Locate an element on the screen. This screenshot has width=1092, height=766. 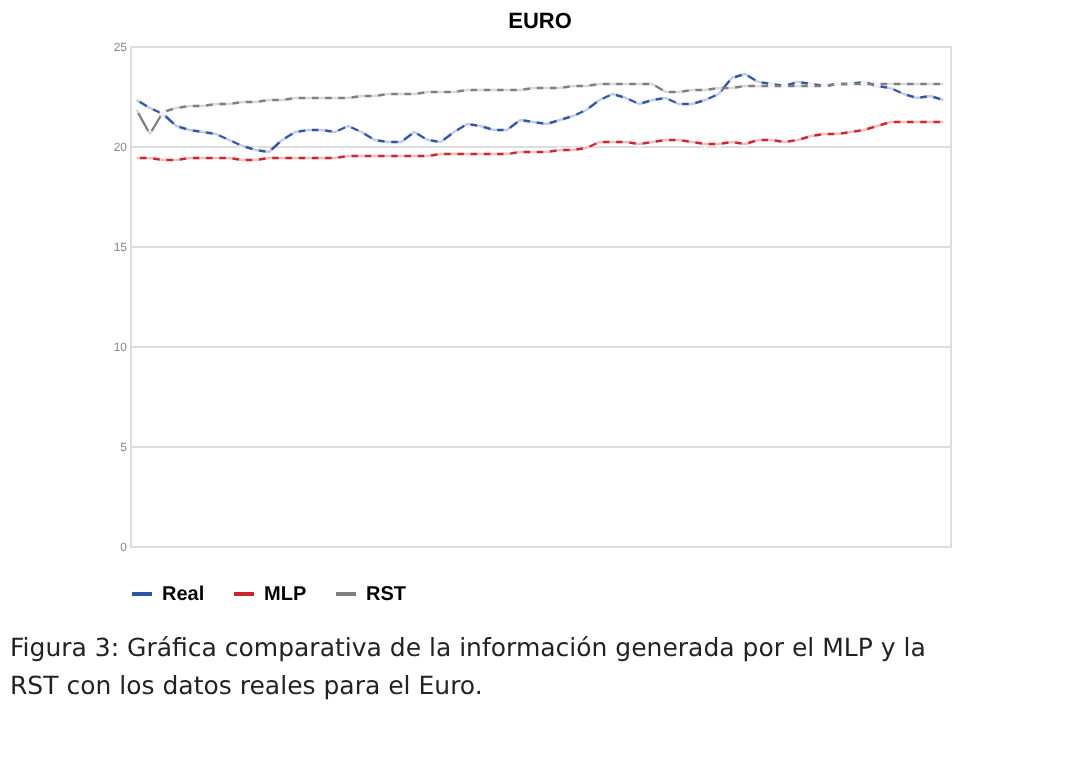
legend-label: MLP is located at coordinates (285, 595).